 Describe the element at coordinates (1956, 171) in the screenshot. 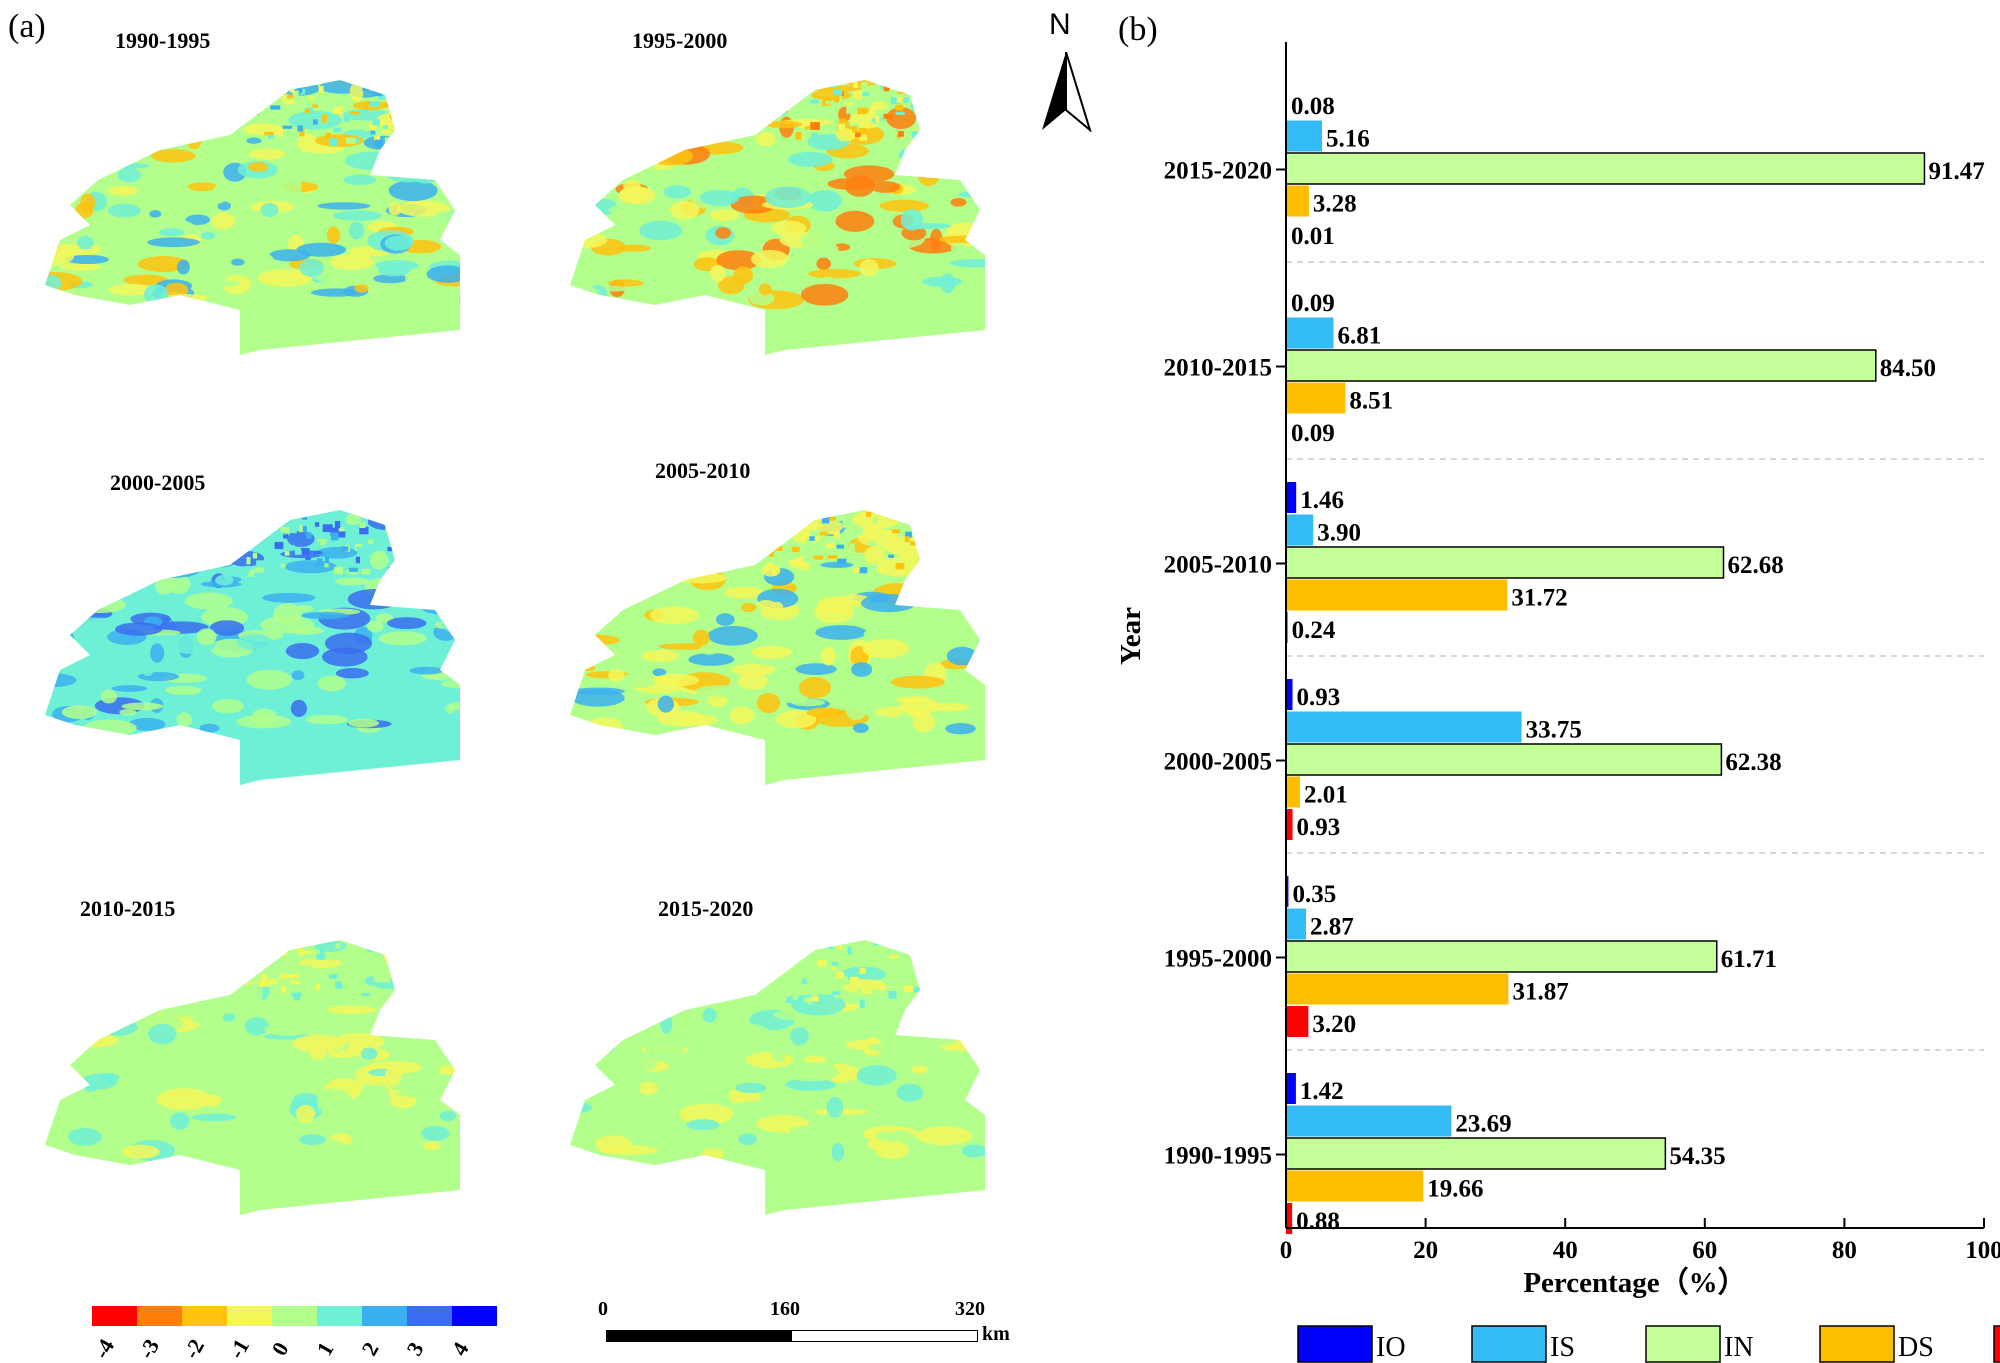

I see `value-label: 91.47` at that location.